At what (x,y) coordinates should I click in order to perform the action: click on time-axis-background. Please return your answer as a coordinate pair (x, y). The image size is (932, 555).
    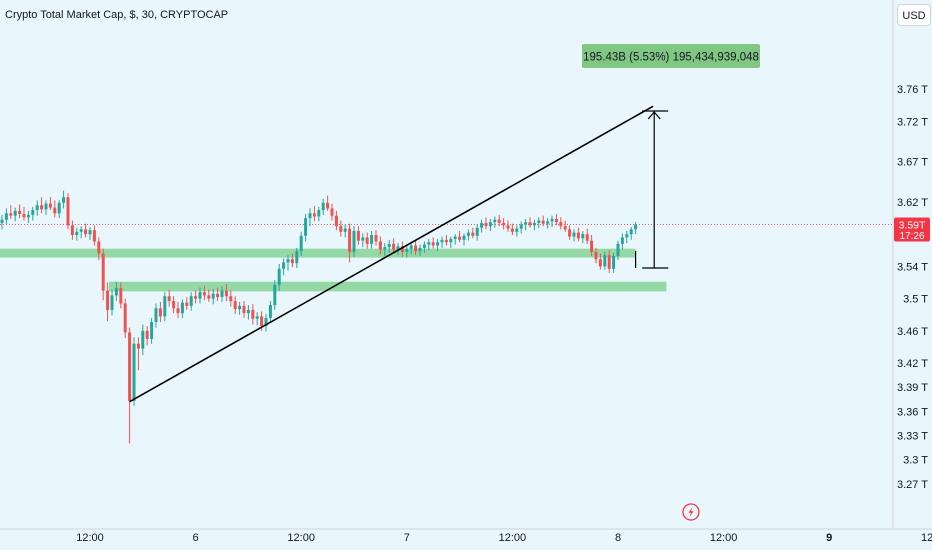
    Looking at the image, I should click on (466, 539).